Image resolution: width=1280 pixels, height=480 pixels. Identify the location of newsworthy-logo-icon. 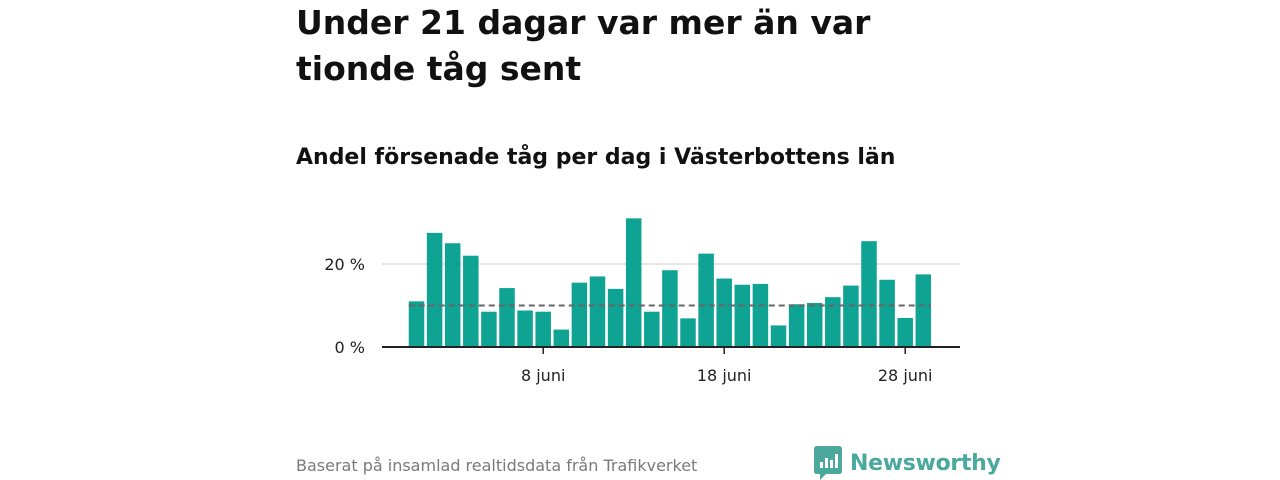
(828, 463).